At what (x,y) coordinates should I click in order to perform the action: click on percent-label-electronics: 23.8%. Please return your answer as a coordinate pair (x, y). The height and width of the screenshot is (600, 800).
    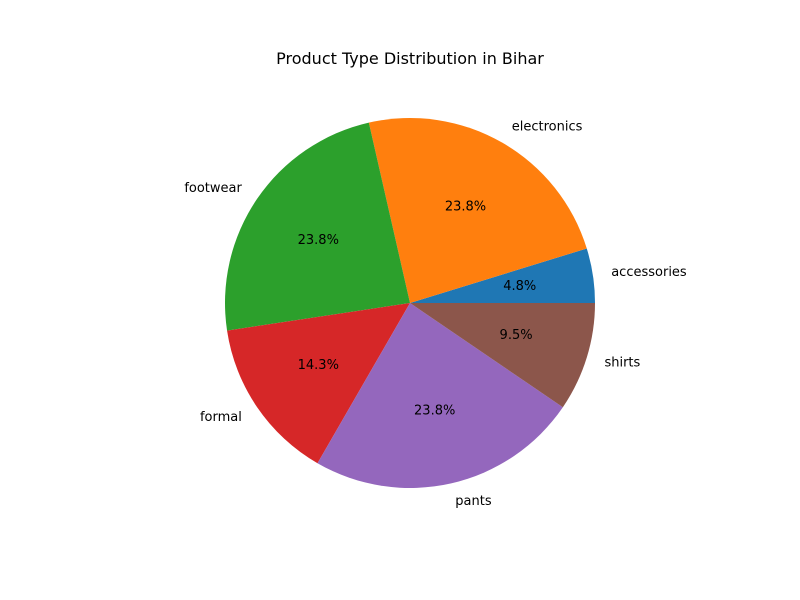
    Looking at the image, I should click on (465, 206).